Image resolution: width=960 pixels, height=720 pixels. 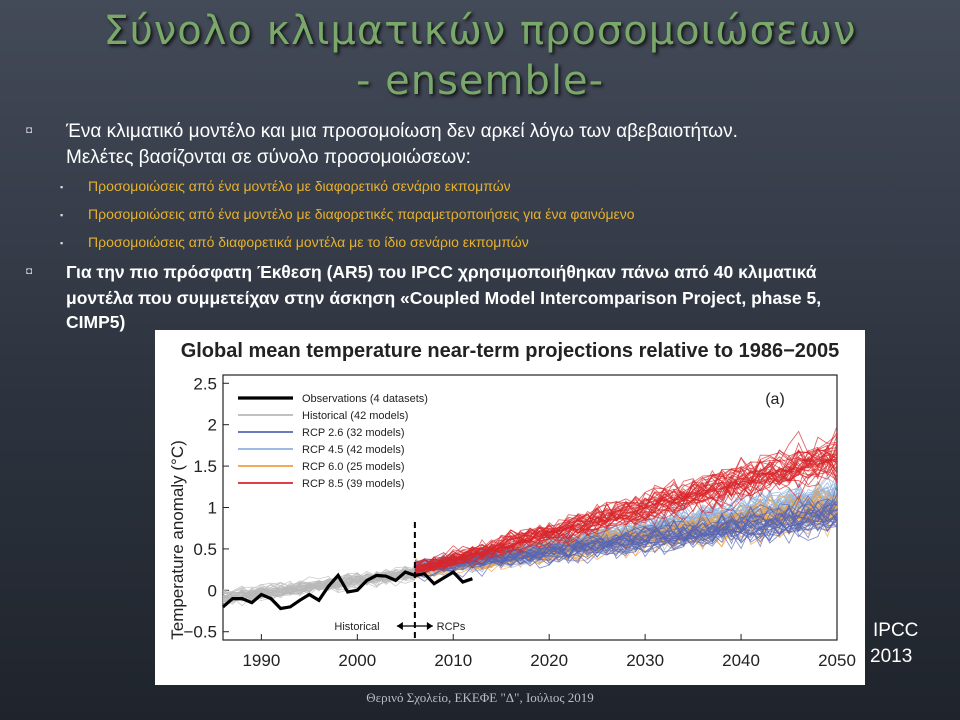 What do you see at coordinates (896, 630) in the screenshot?
I see `citation-line1: IPCC` at bounding box center [896, 630].